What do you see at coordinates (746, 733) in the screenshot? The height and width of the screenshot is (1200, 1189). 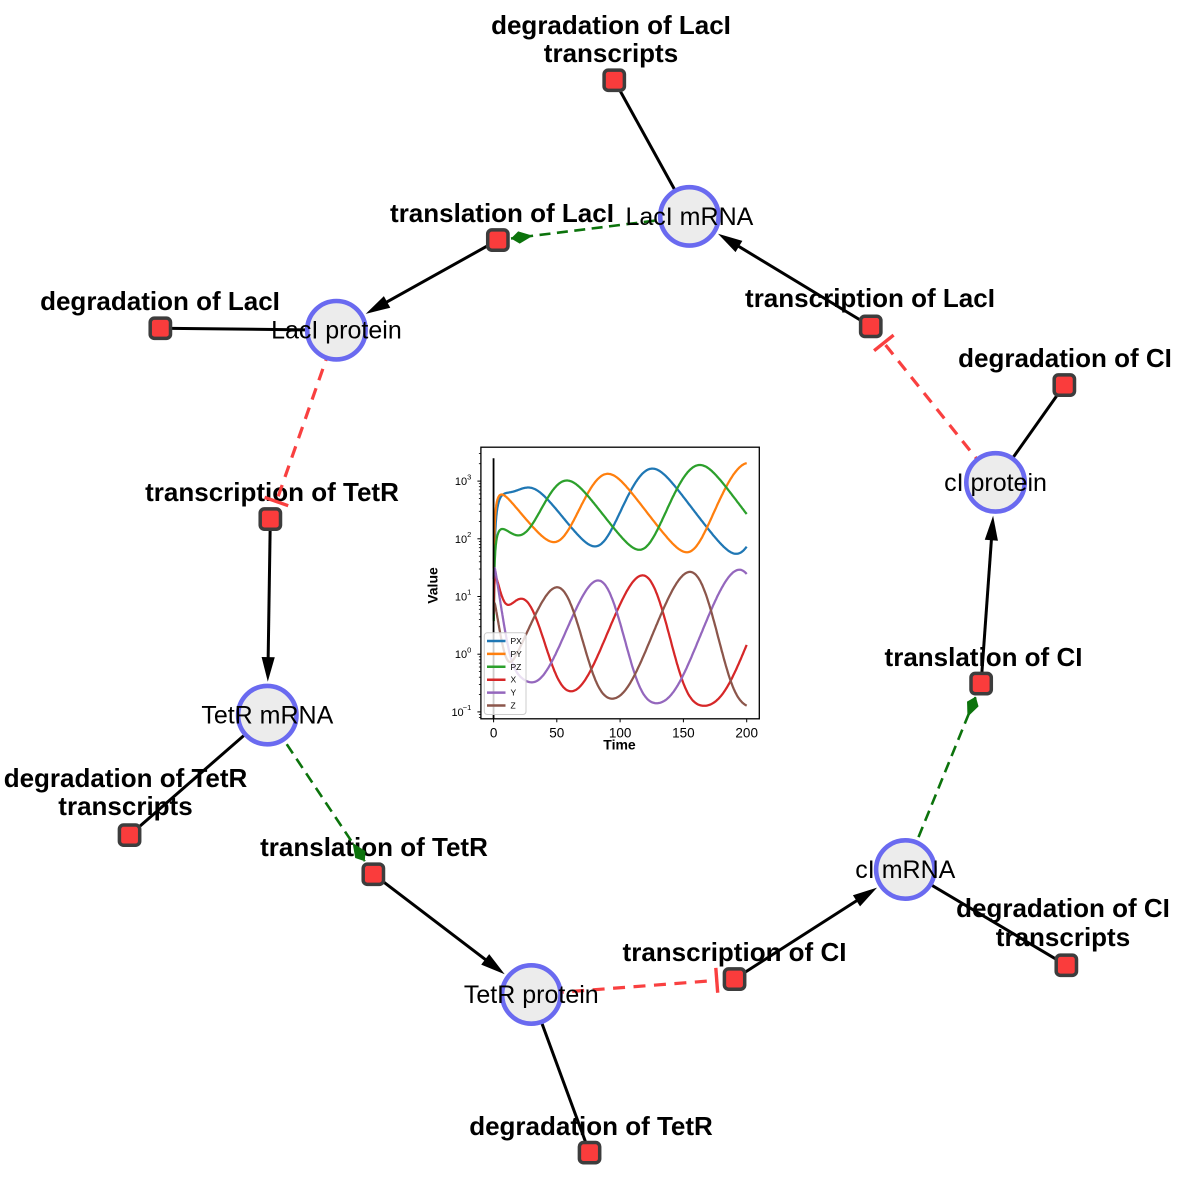 I see `svg-text: 200` at bounding box center [746, 733].